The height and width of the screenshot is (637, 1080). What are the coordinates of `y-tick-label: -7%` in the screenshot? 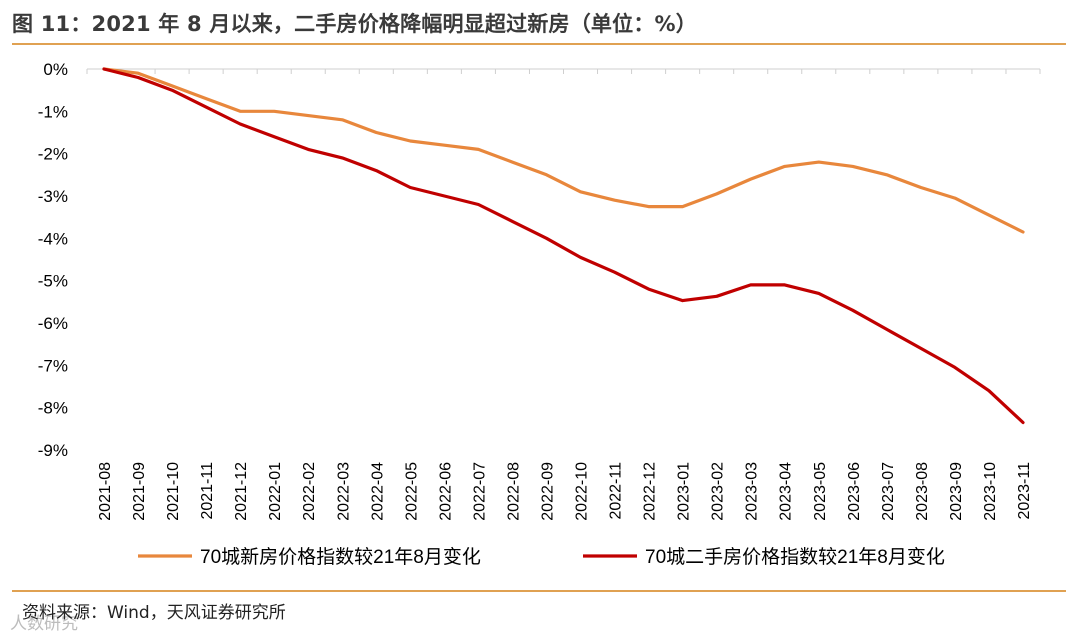 It's located at (53, 365).